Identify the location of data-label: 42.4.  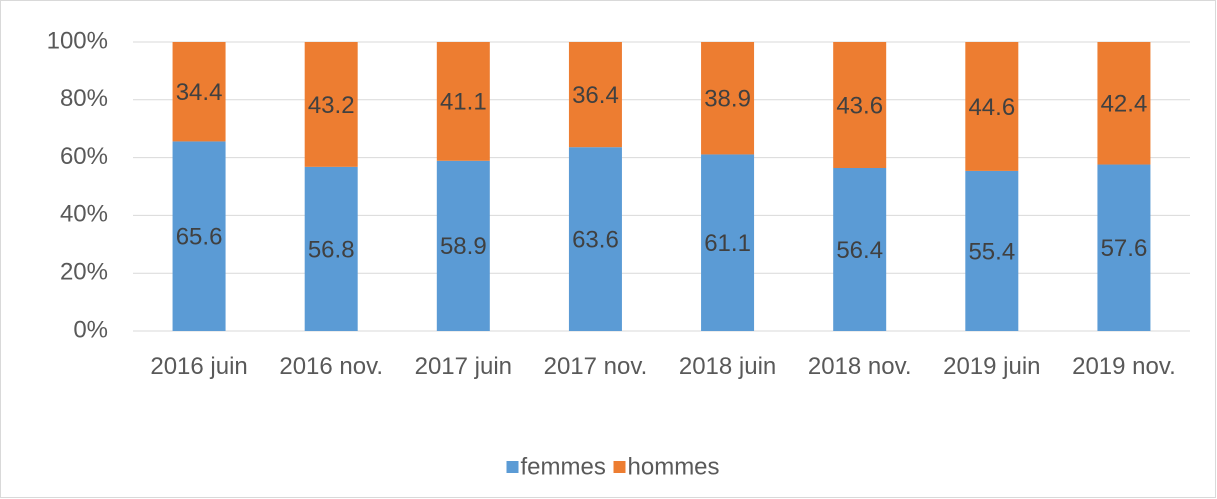
(1124, 104).